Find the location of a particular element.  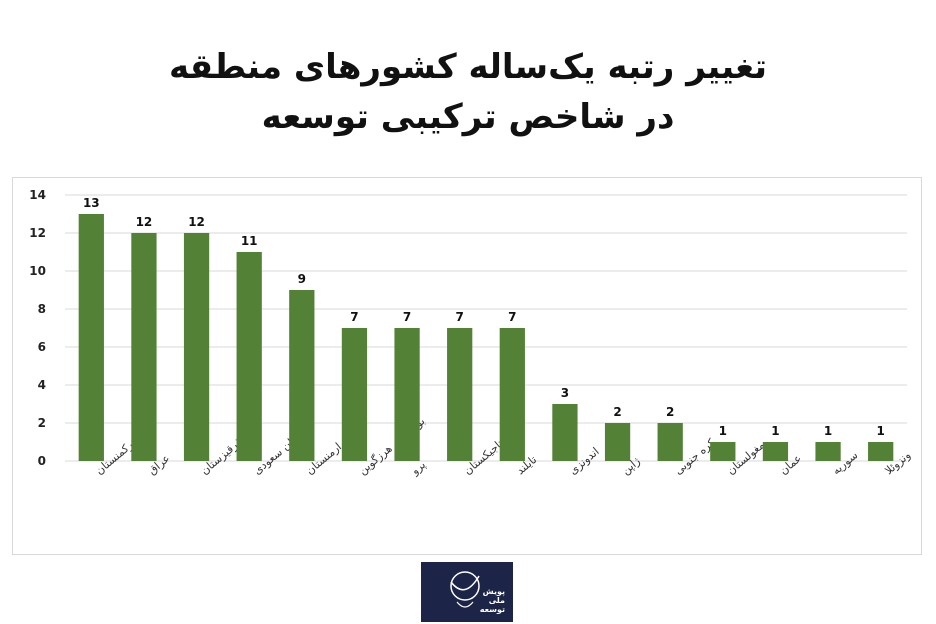

y-tick-label: 14 is located at coordinates (37, 195).